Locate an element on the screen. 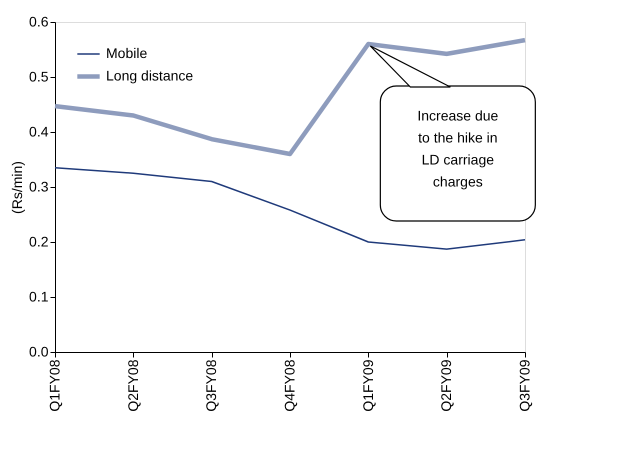  x-tick-label: Q2FY09 is located at coordinates (446, 385).